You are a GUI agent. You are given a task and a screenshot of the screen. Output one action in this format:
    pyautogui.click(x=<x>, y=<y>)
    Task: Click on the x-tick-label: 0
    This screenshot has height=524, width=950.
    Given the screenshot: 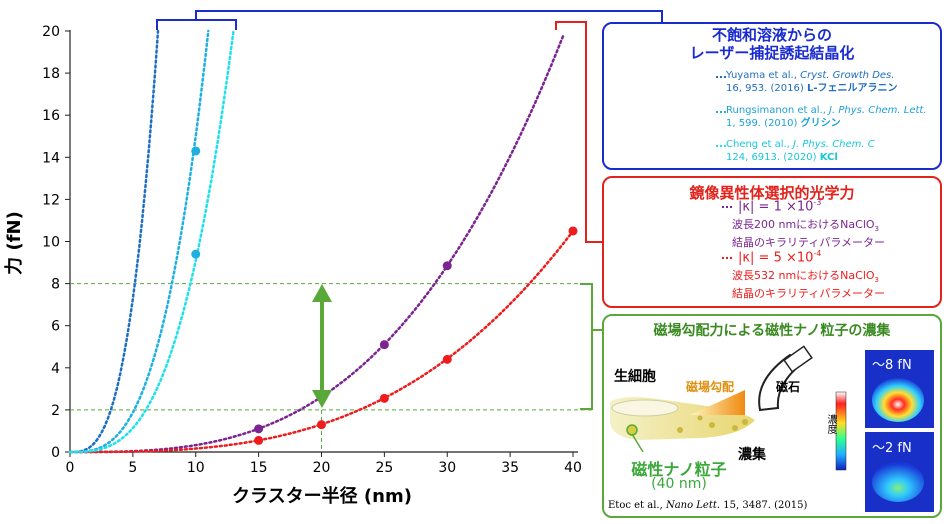 What is the action you would take?
    pyautogui.click(x=70, y=468)
    